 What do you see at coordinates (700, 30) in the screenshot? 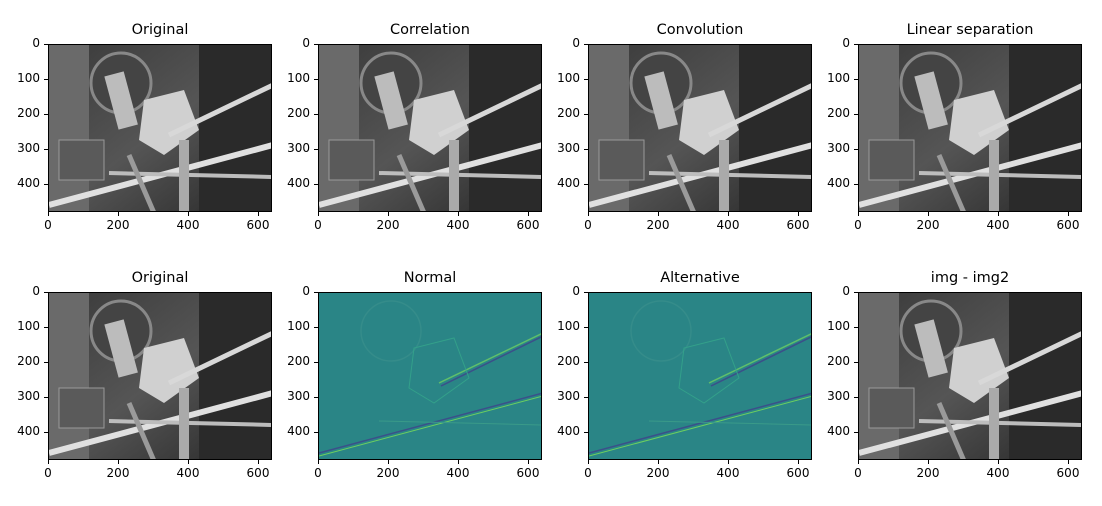
I see `panel-title: Convolution` at bounding box center [700, 30].